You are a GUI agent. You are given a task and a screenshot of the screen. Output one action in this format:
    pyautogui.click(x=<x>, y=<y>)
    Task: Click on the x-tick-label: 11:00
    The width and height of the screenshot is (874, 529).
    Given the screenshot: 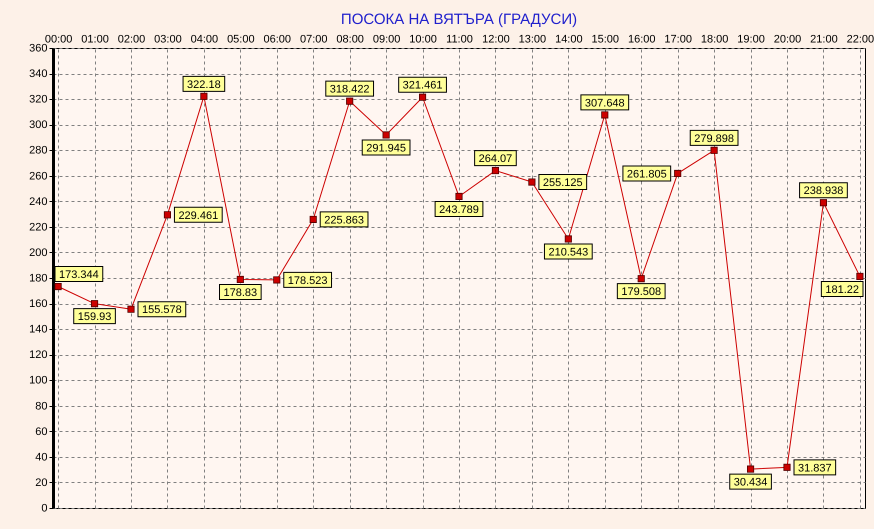 What is the action you would take?
    pyautogui.click(x=459, y=40)
    